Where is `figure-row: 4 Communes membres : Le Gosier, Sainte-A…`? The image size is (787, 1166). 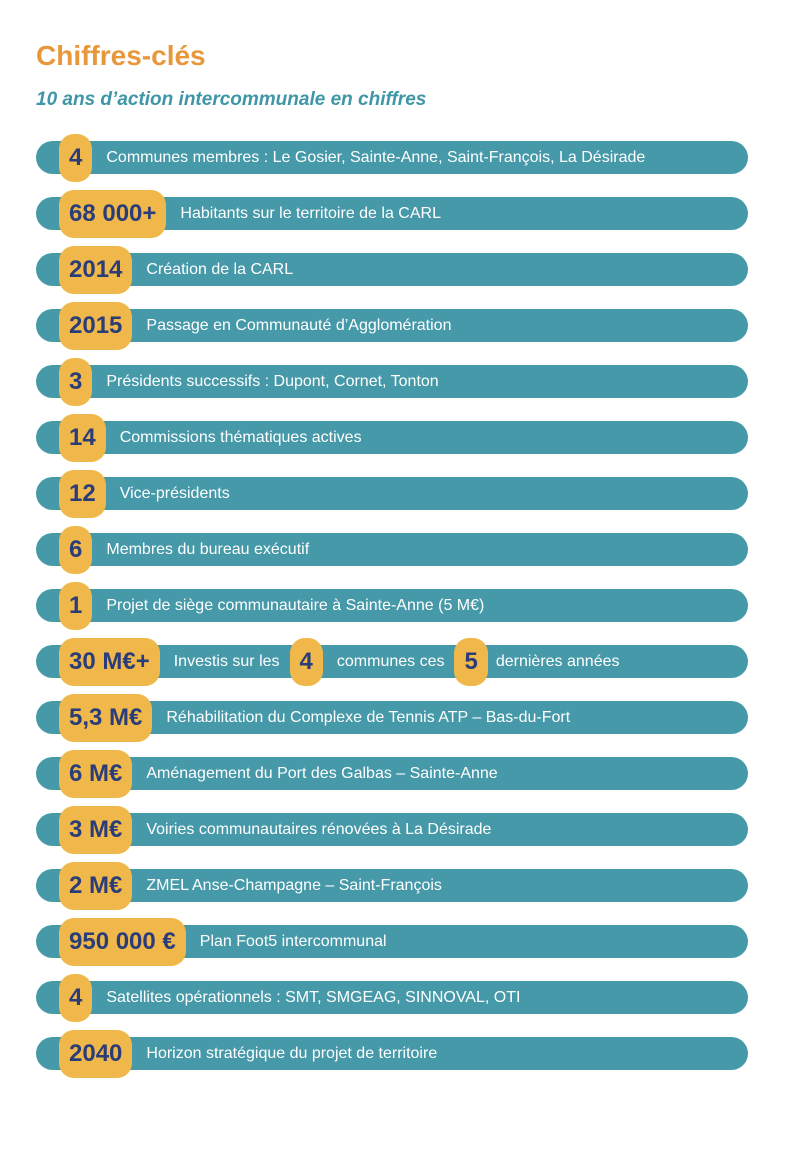
figure-row: 4 Communes membres : Le Gosier, Sainte-A… is located at coordinates (392, 158).